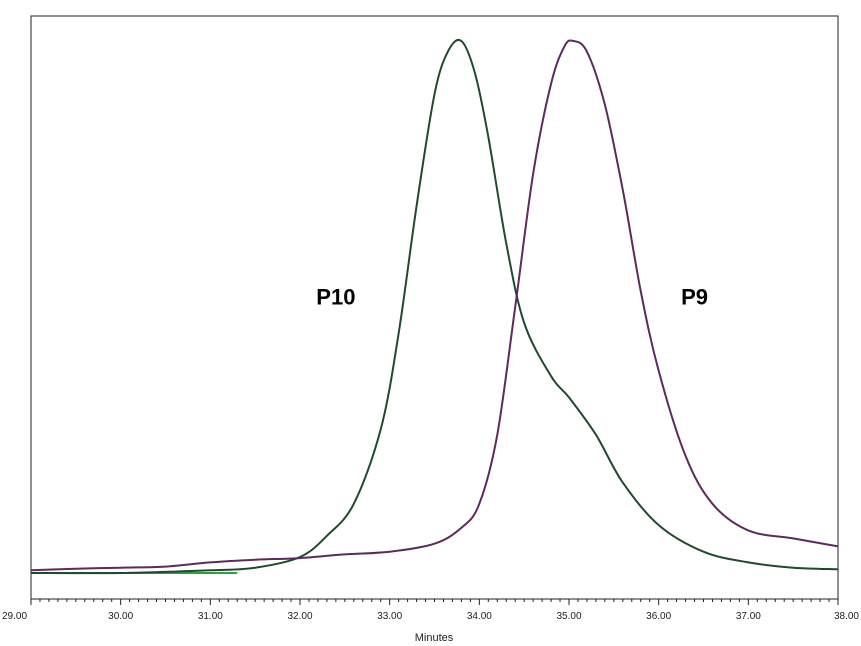  I want to click on x-tick-label: 29.00, so click(14, 616).